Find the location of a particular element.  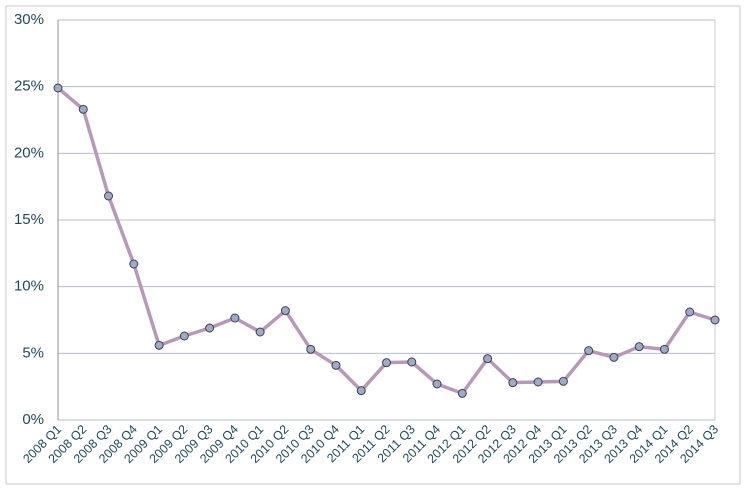

y-tick-label: 10% is located at coordinates (29, 286).